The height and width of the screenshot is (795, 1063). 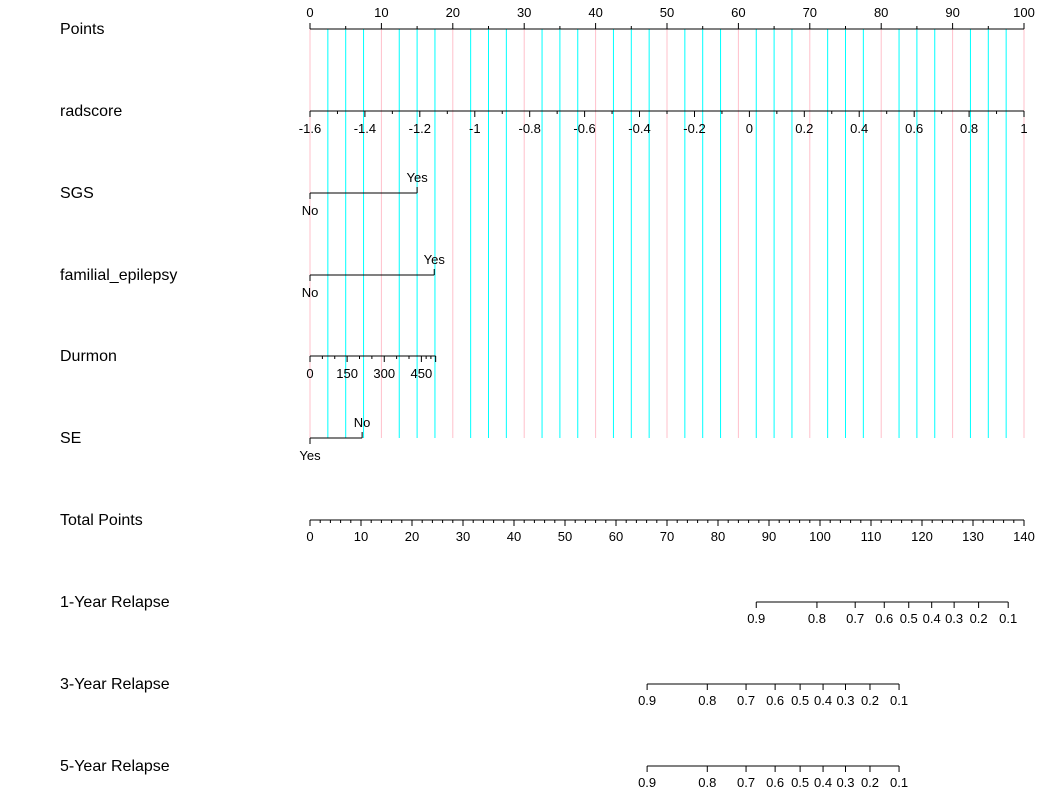 What do you see at coordinates (639, 128) in the screenshot?
I see `tick-label: -0.4` at bounding box center [639, 128].